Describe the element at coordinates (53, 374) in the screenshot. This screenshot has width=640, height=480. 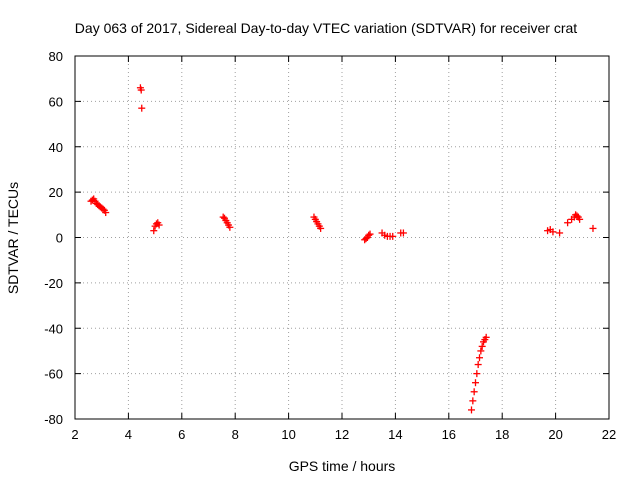
I see `y-tick-label: -60` at that location.